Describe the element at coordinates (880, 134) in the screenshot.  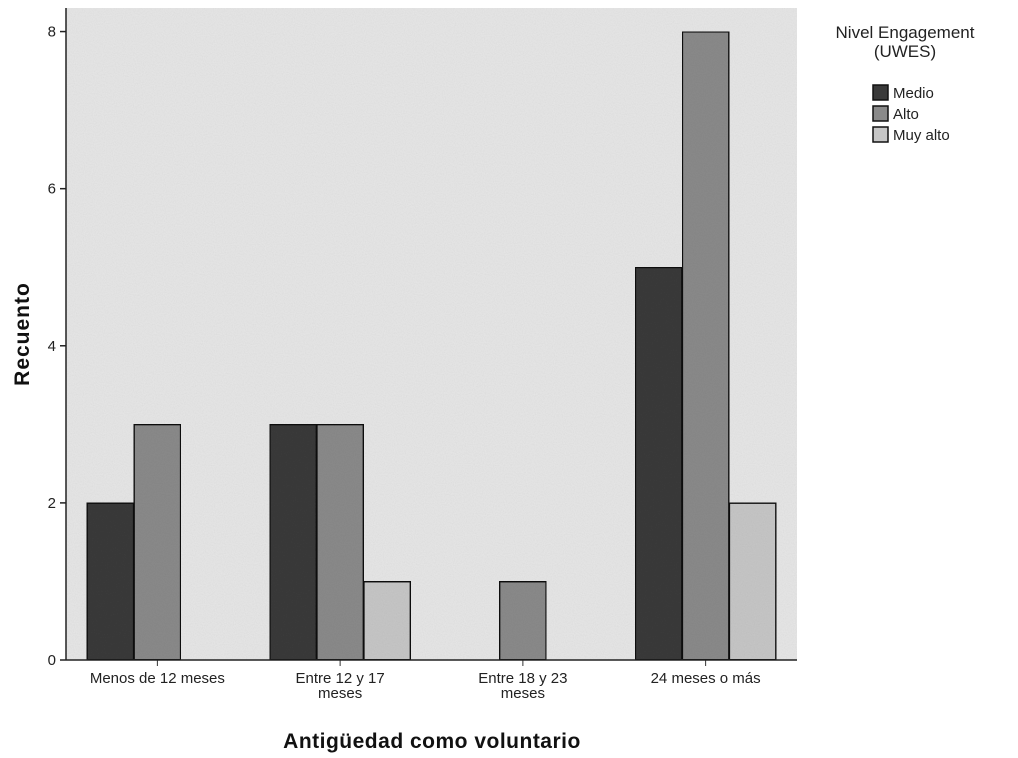
I see `legend-swatch-muy-alto` at that location.